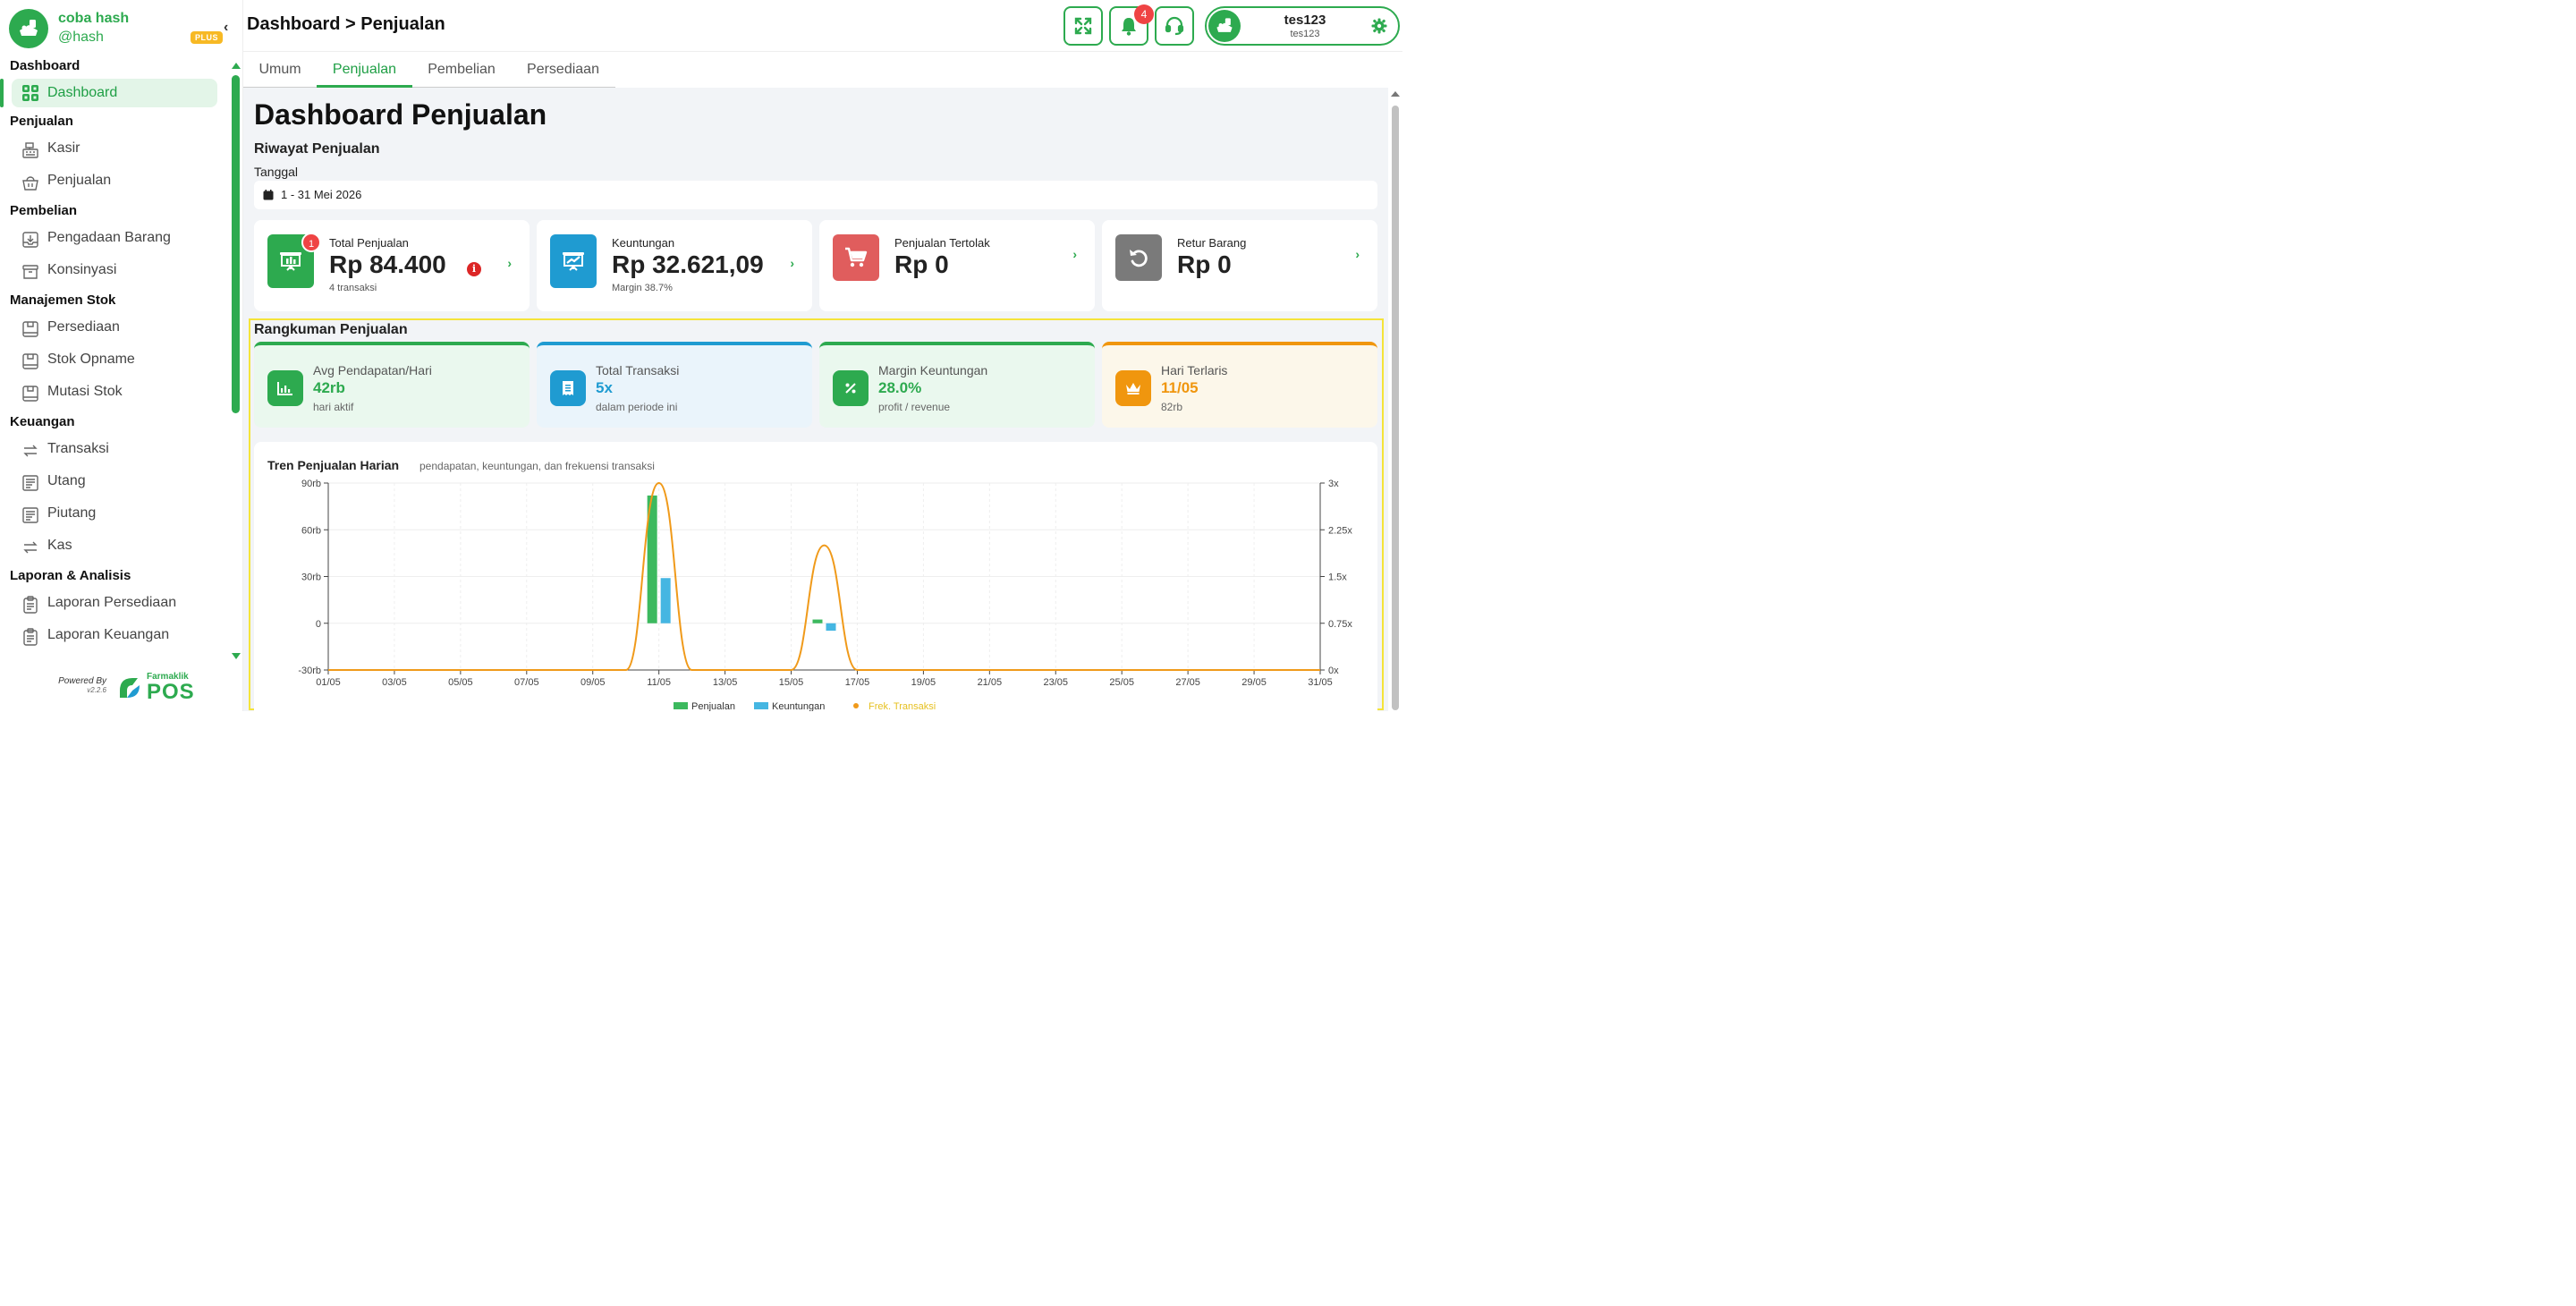  I want to click on sidebar-item-laporan-persediaan: Laporan Persediaan, so click(114, 603).